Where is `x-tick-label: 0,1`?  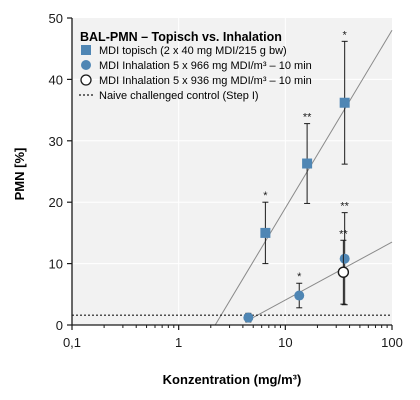
x-tick-label: 0,1 is located at coordinates (72, 342).